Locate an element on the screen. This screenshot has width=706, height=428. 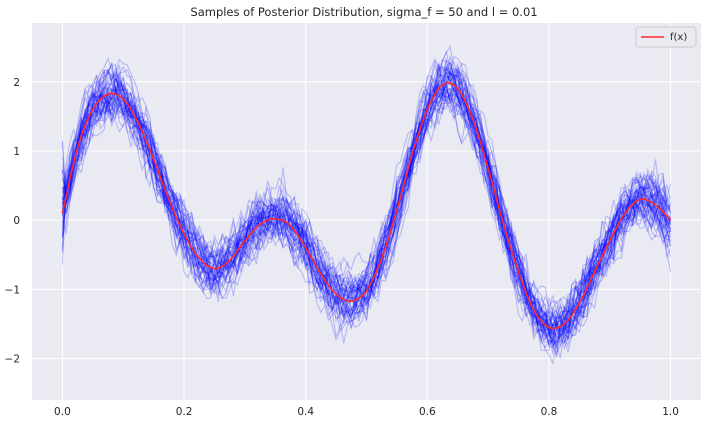
x-tick-label: 0.6 is located at coordinates (427, 412).